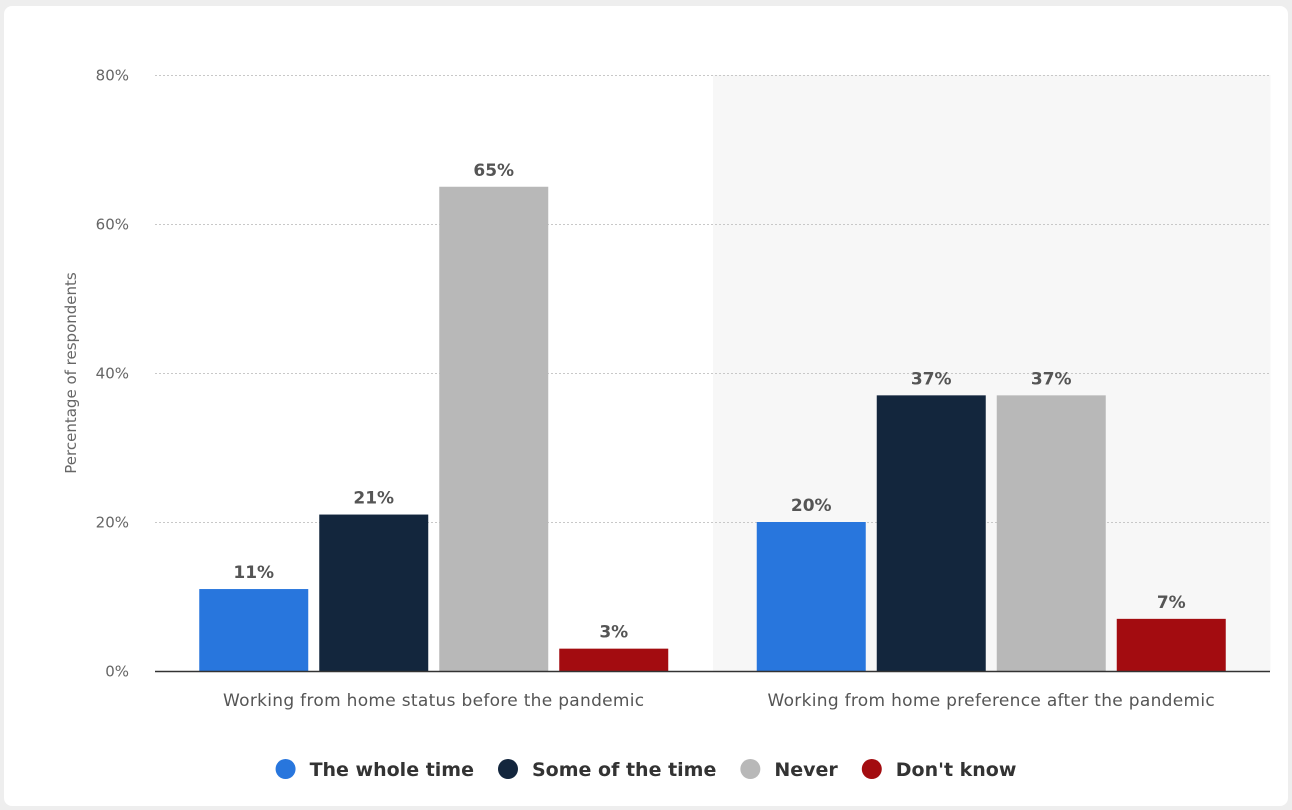 Image resolution: width=1292 pixels, height=810 pixels. Describe the element at coordinates (956, 770) in the screenshot. I see `legend-label: Don't know` at that location.